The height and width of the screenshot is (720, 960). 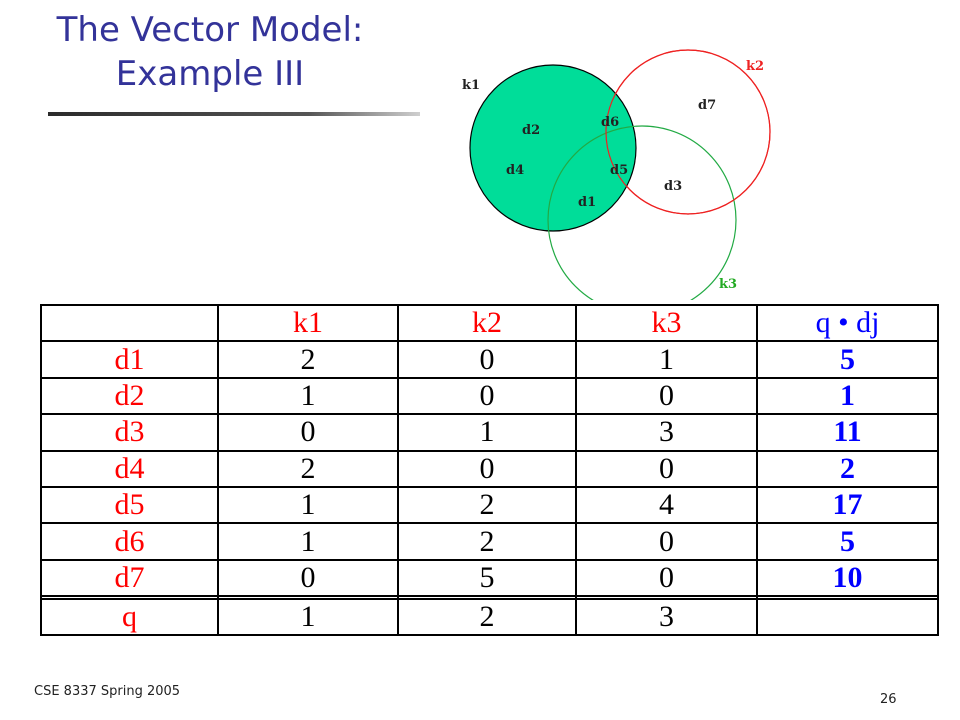 I want to click on row-label: d1, so click(x=129, y=359).